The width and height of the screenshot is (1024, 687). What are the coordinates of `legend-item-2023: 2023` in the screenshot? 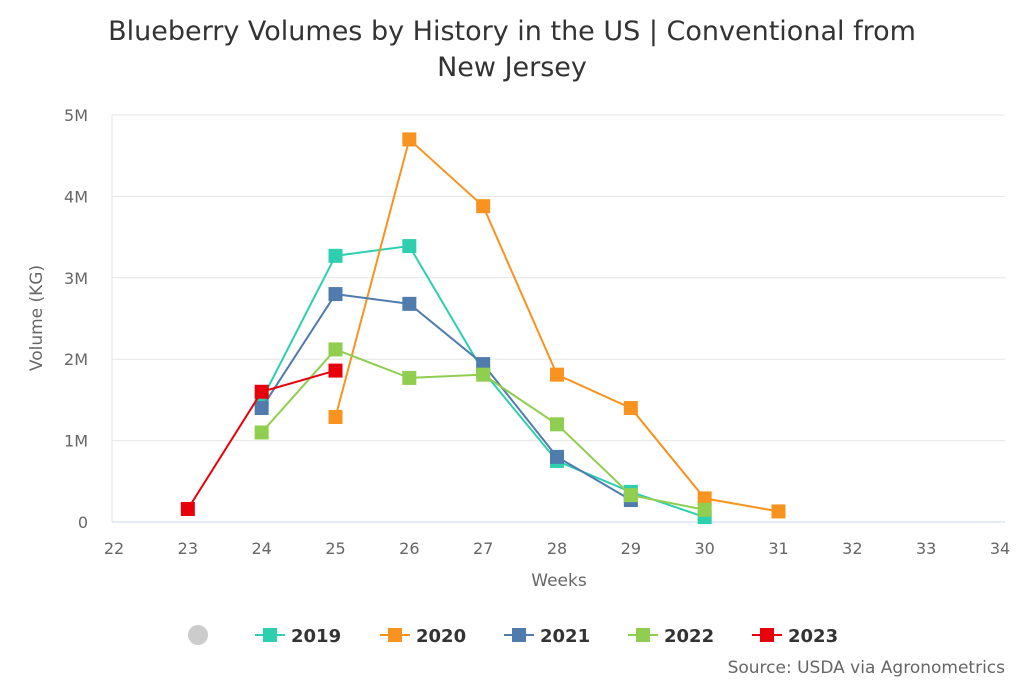 It's located at (795, 636).